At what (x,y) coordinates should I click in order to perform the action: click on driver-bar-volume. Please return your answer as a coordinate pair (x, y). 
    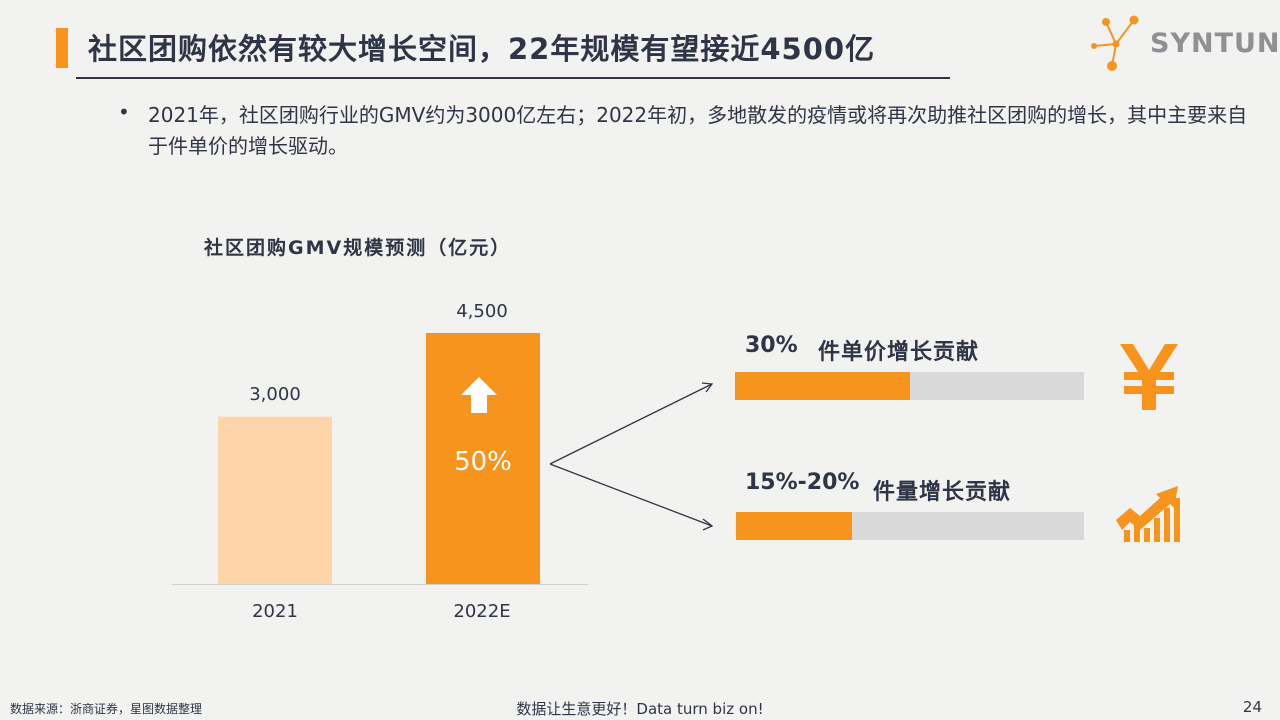
    Looking at the image, I should click on (910, 526).